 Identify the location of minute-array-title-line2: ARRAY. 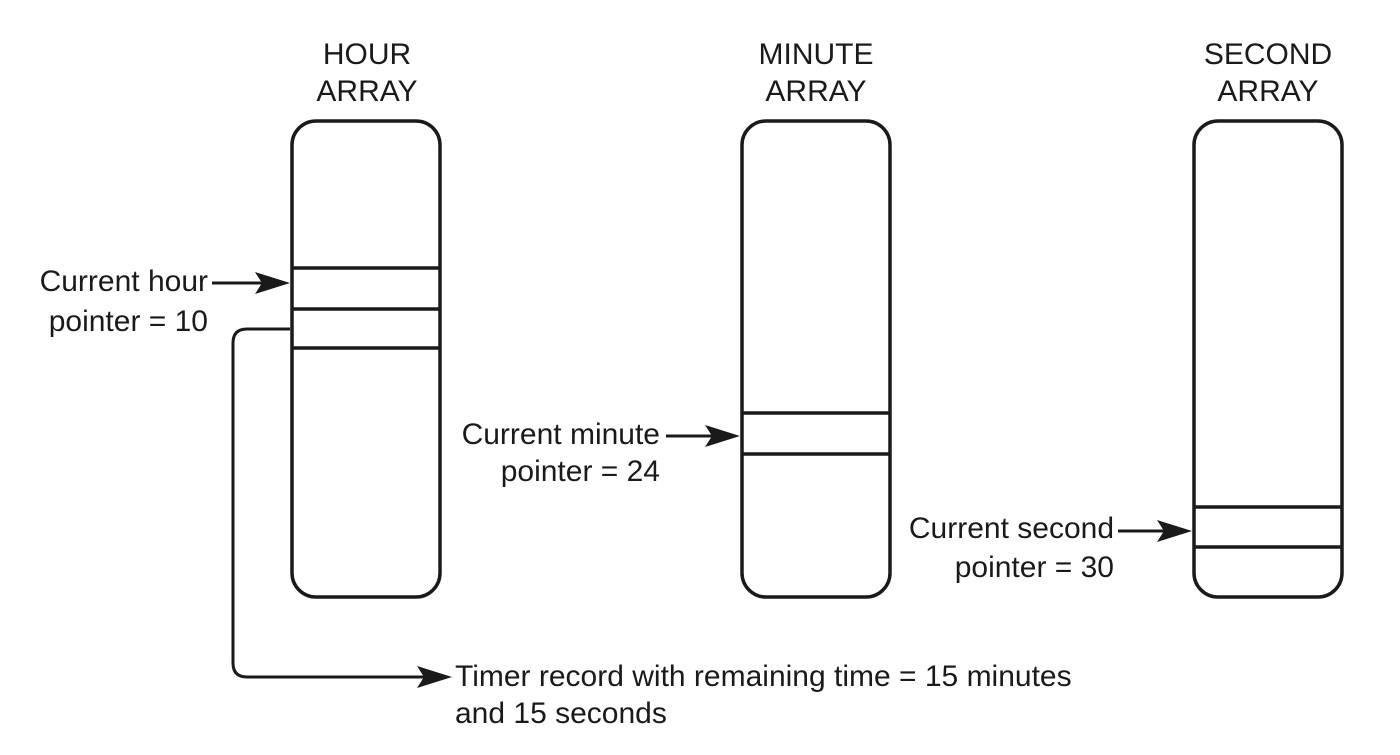
(815, 91).